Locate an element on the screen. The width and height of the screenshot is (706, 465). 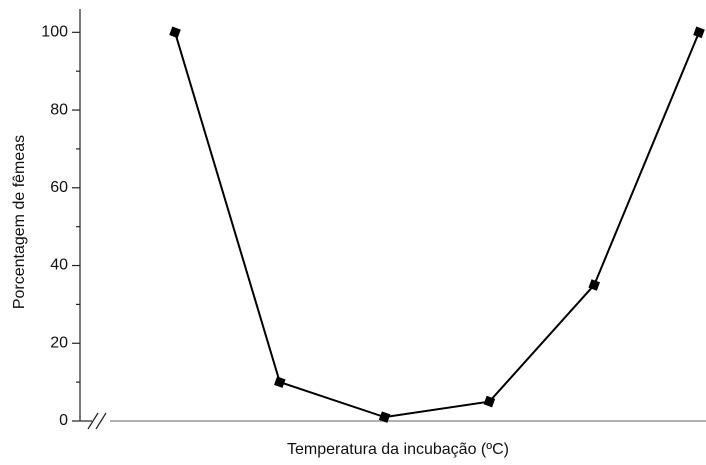
y-tick-label: 80 is located at coordinates (59, 109).